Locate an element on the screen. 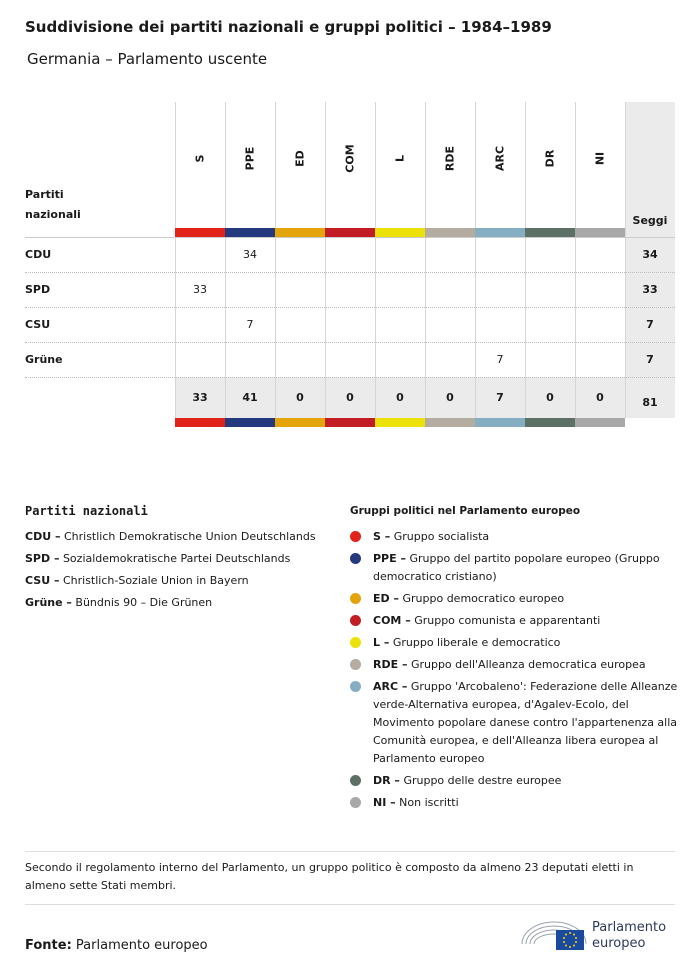 Image resolution: width=700 pixels, height=972 pixels. group-header: COM is located at coordinates (350, 158).